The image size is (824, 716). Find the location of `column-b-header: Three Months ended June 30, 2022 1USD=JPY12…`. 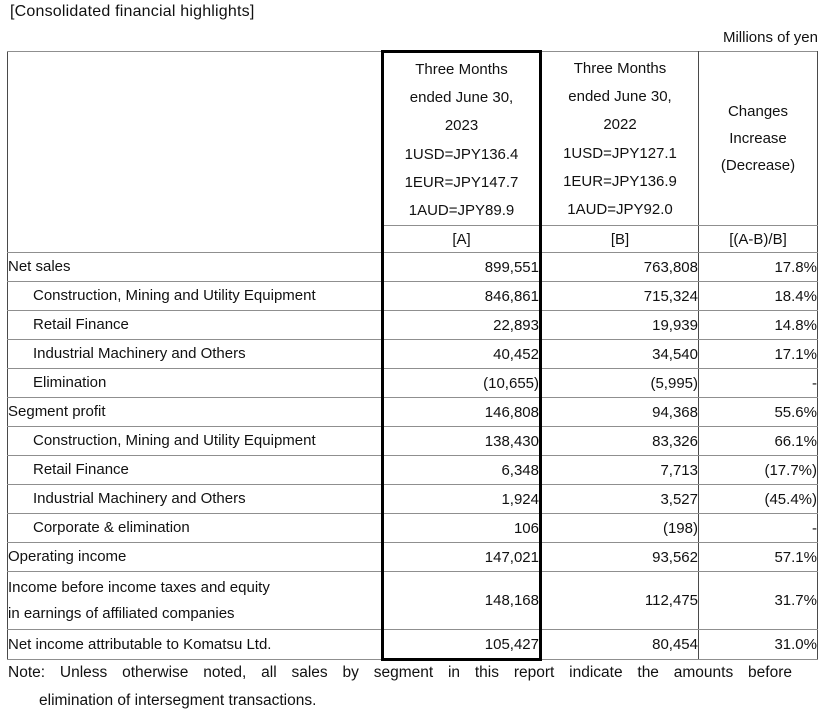

column-b-header: Three Months ended June 30, 2022 1USD=JPY12… is located at coordinates (619, 138).